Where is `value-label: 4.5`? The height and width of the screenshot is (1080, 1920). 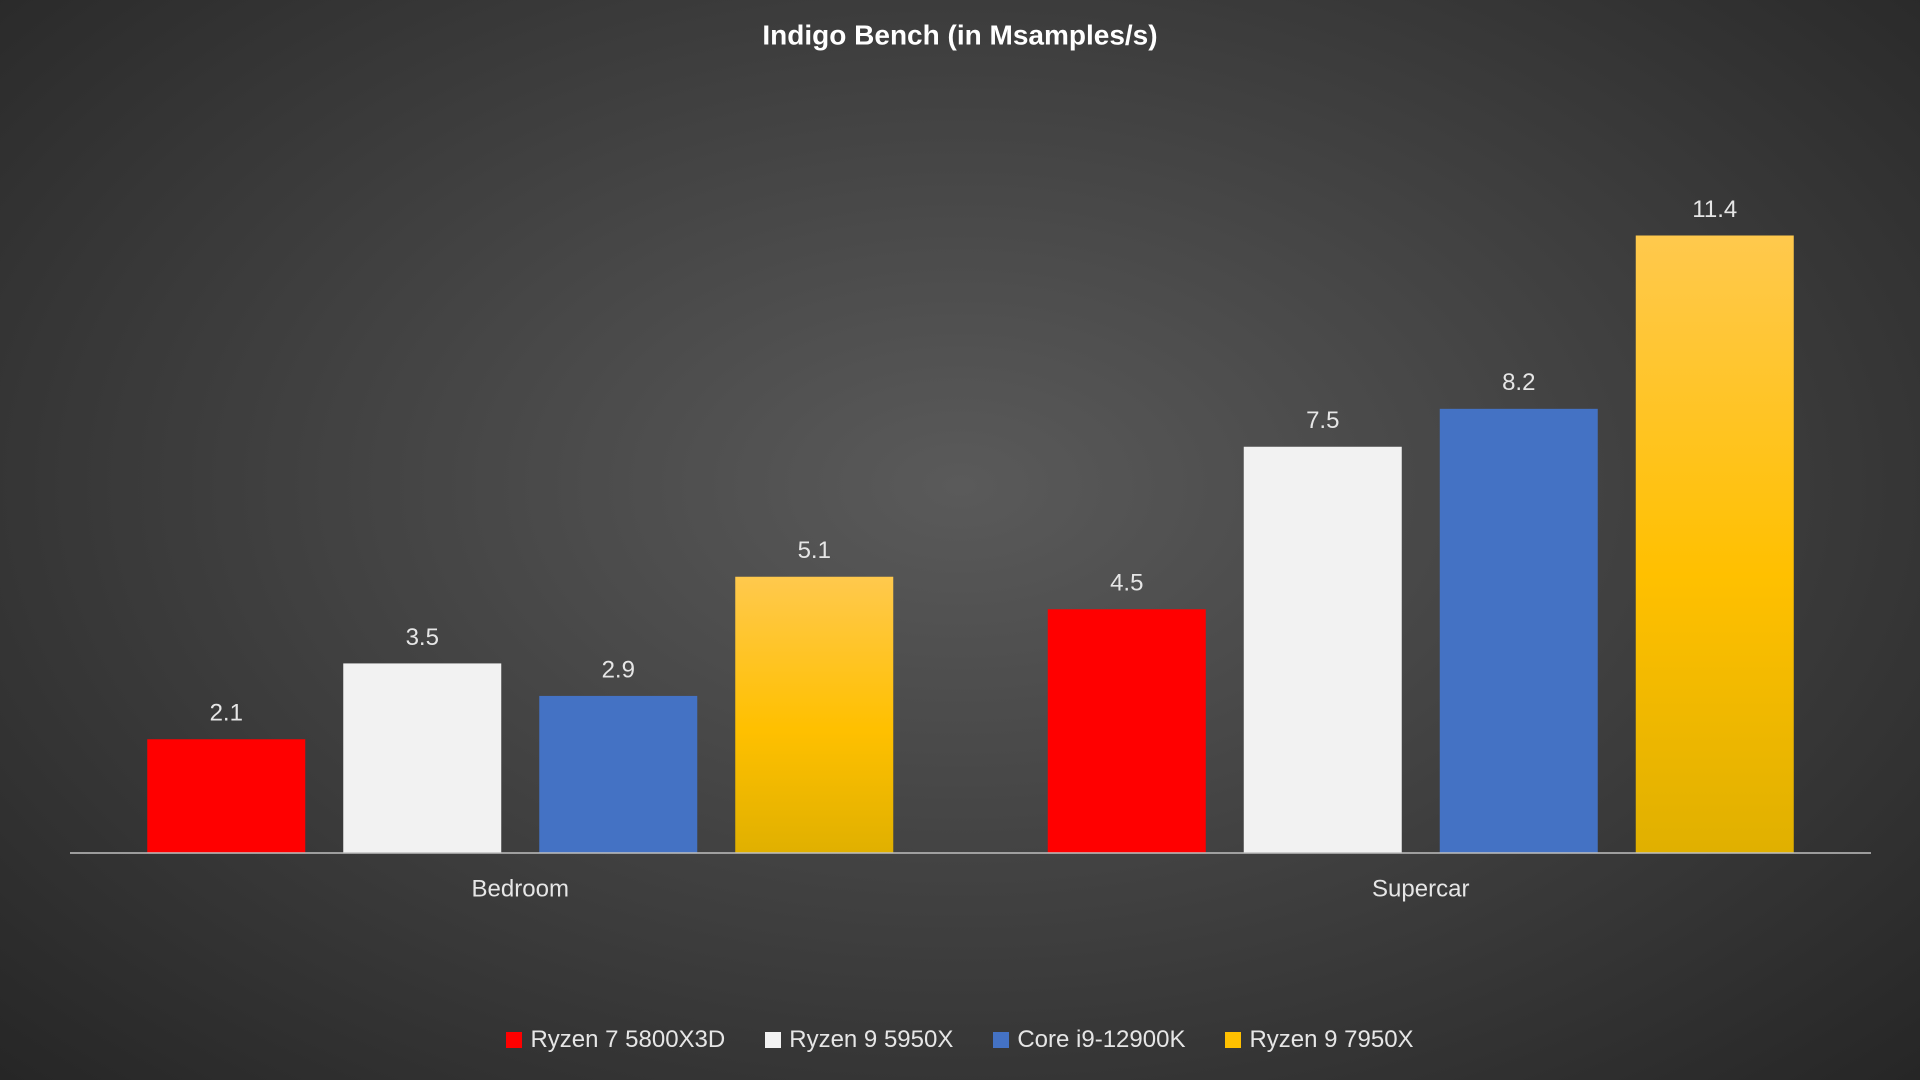
value-label: 4.5 is located at coordinates (1126, 583).